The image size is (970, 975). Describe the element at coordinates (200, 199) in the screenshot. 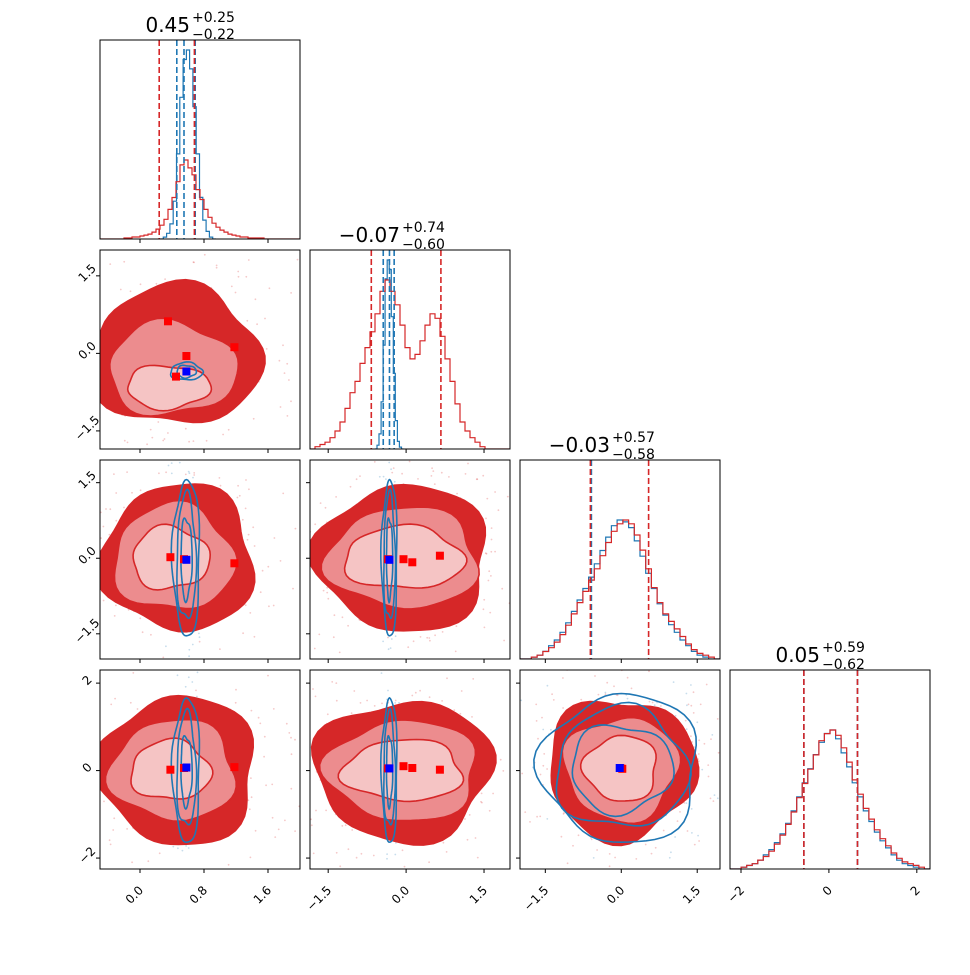

I see `histogram-a` at that location.